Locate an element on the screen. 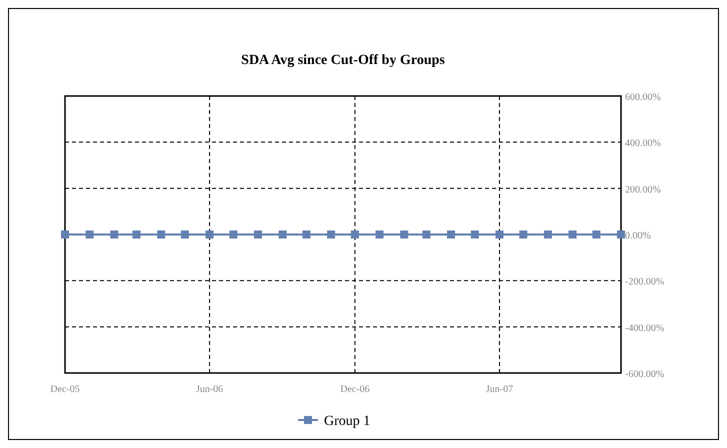 The height and width of the screenshot is (448, 727). x-tick-label: Dec-05 is located at coordinates (65, 389).